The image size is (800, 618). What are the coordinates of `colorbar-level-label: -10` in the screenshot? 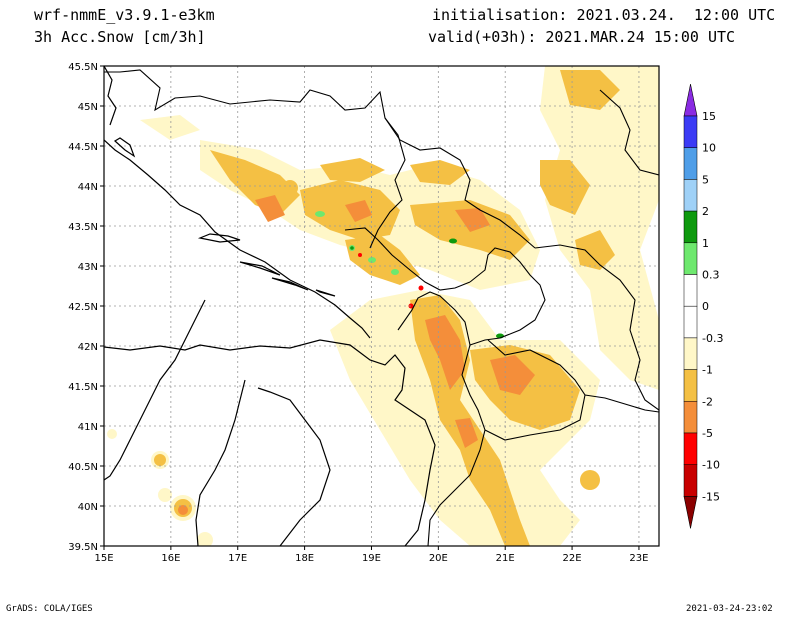 It's located at (711, 465).